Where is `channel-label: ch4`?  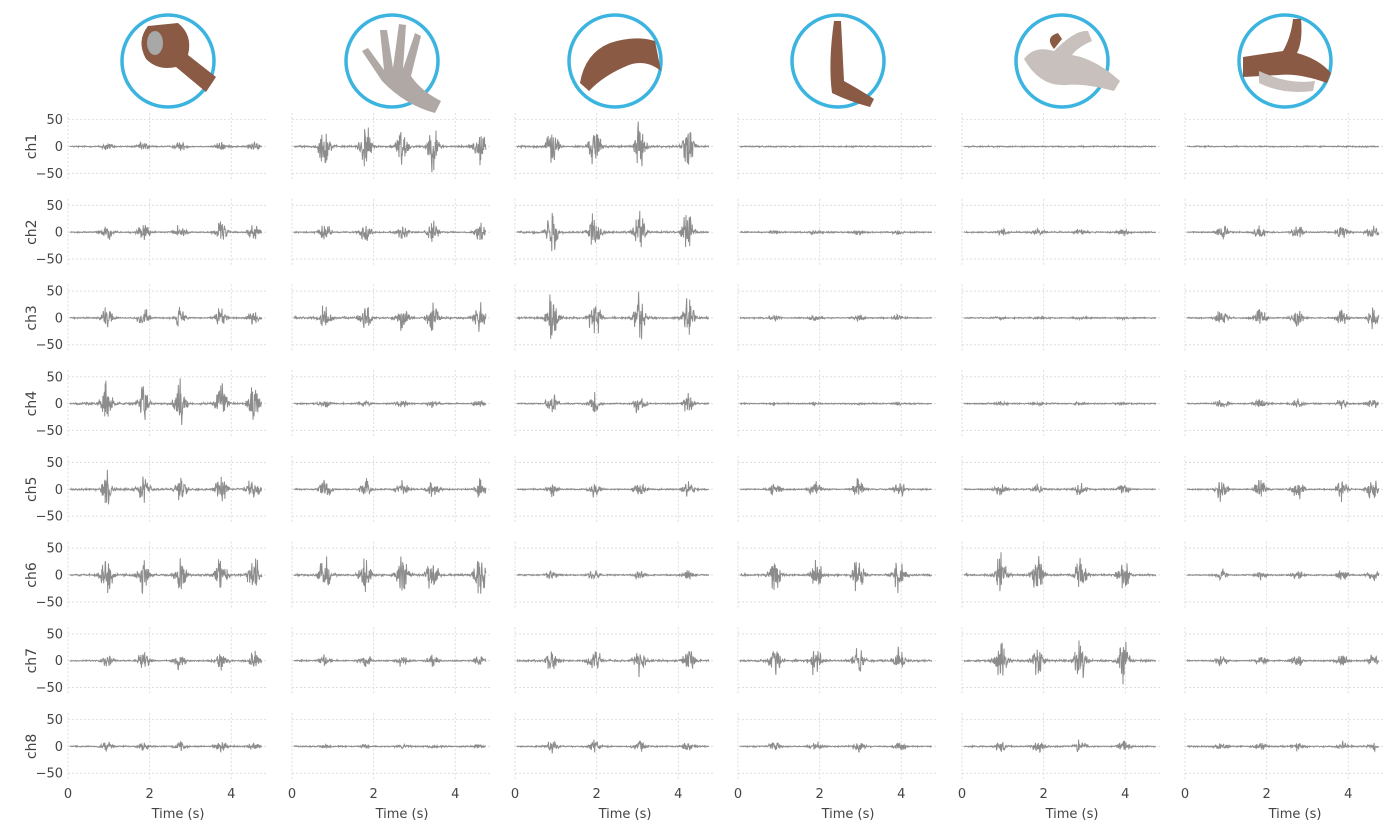 channel-label: ch4 is located at coordinates (32, 404).